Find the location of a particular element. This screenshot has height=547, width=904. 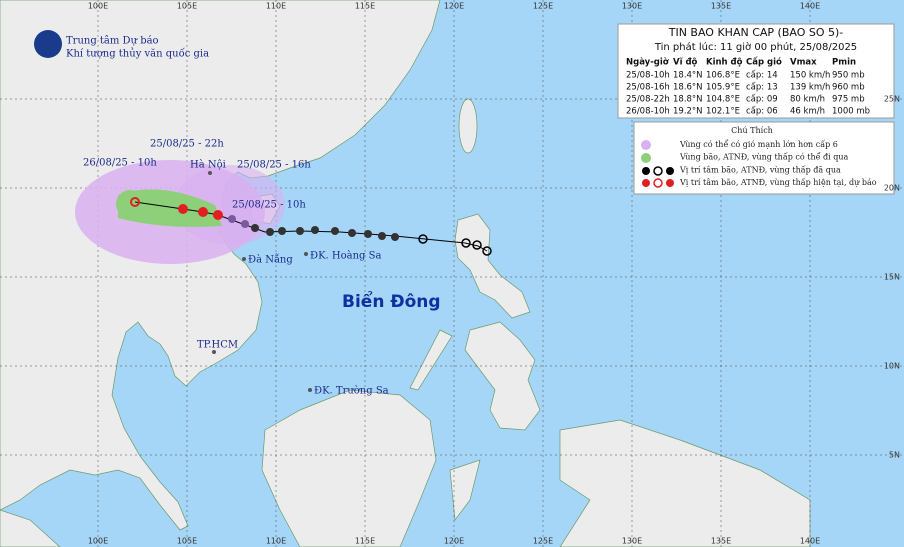

bulletin-issued: Tin phát lúc: 11 giờ 00 phút, 25/08/2025 is located at coordinates (755, 47).